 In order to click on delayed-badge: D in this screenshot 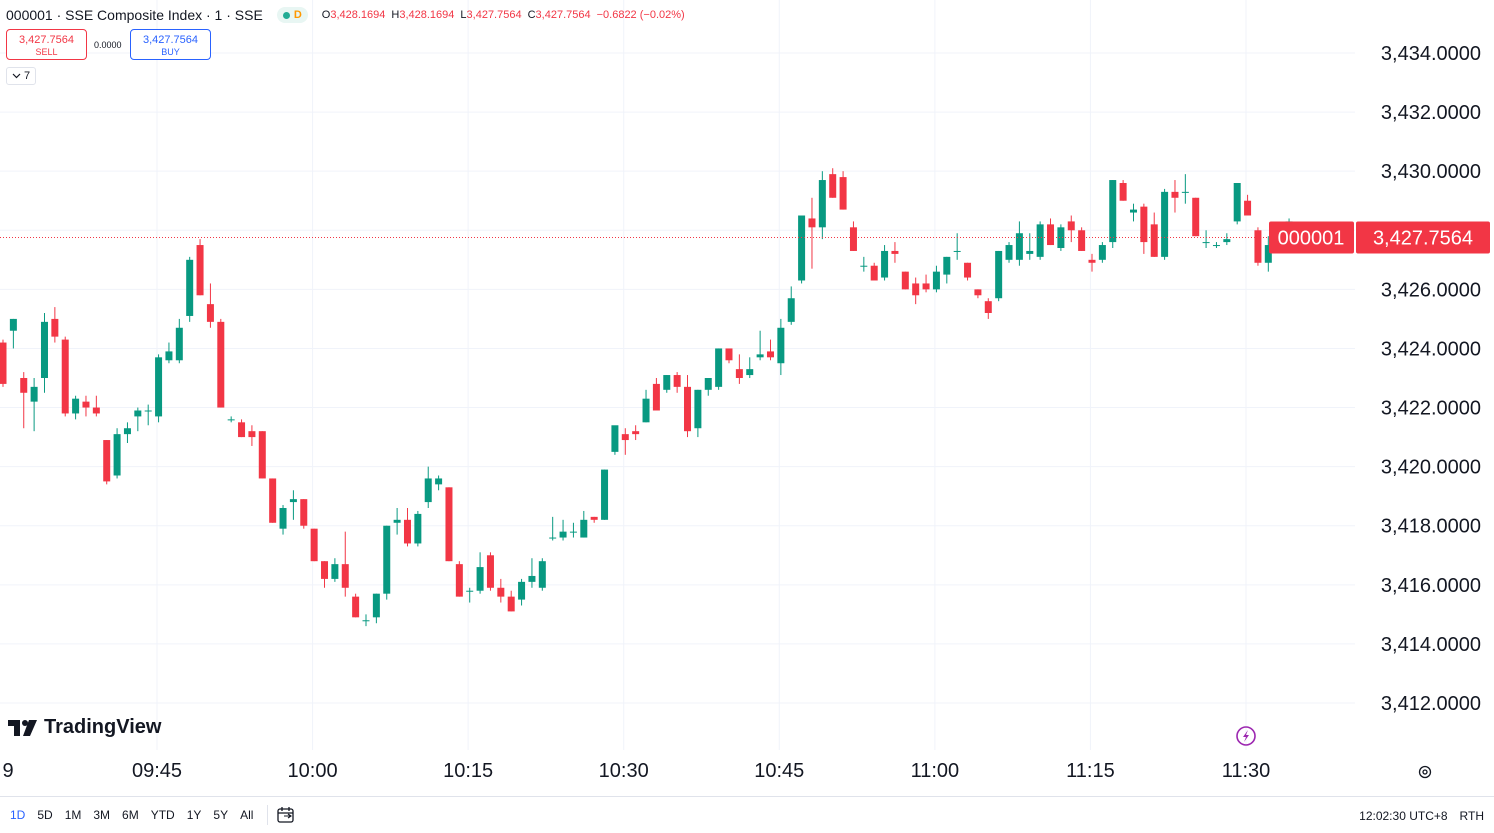, I will do `click(297, 15)`.